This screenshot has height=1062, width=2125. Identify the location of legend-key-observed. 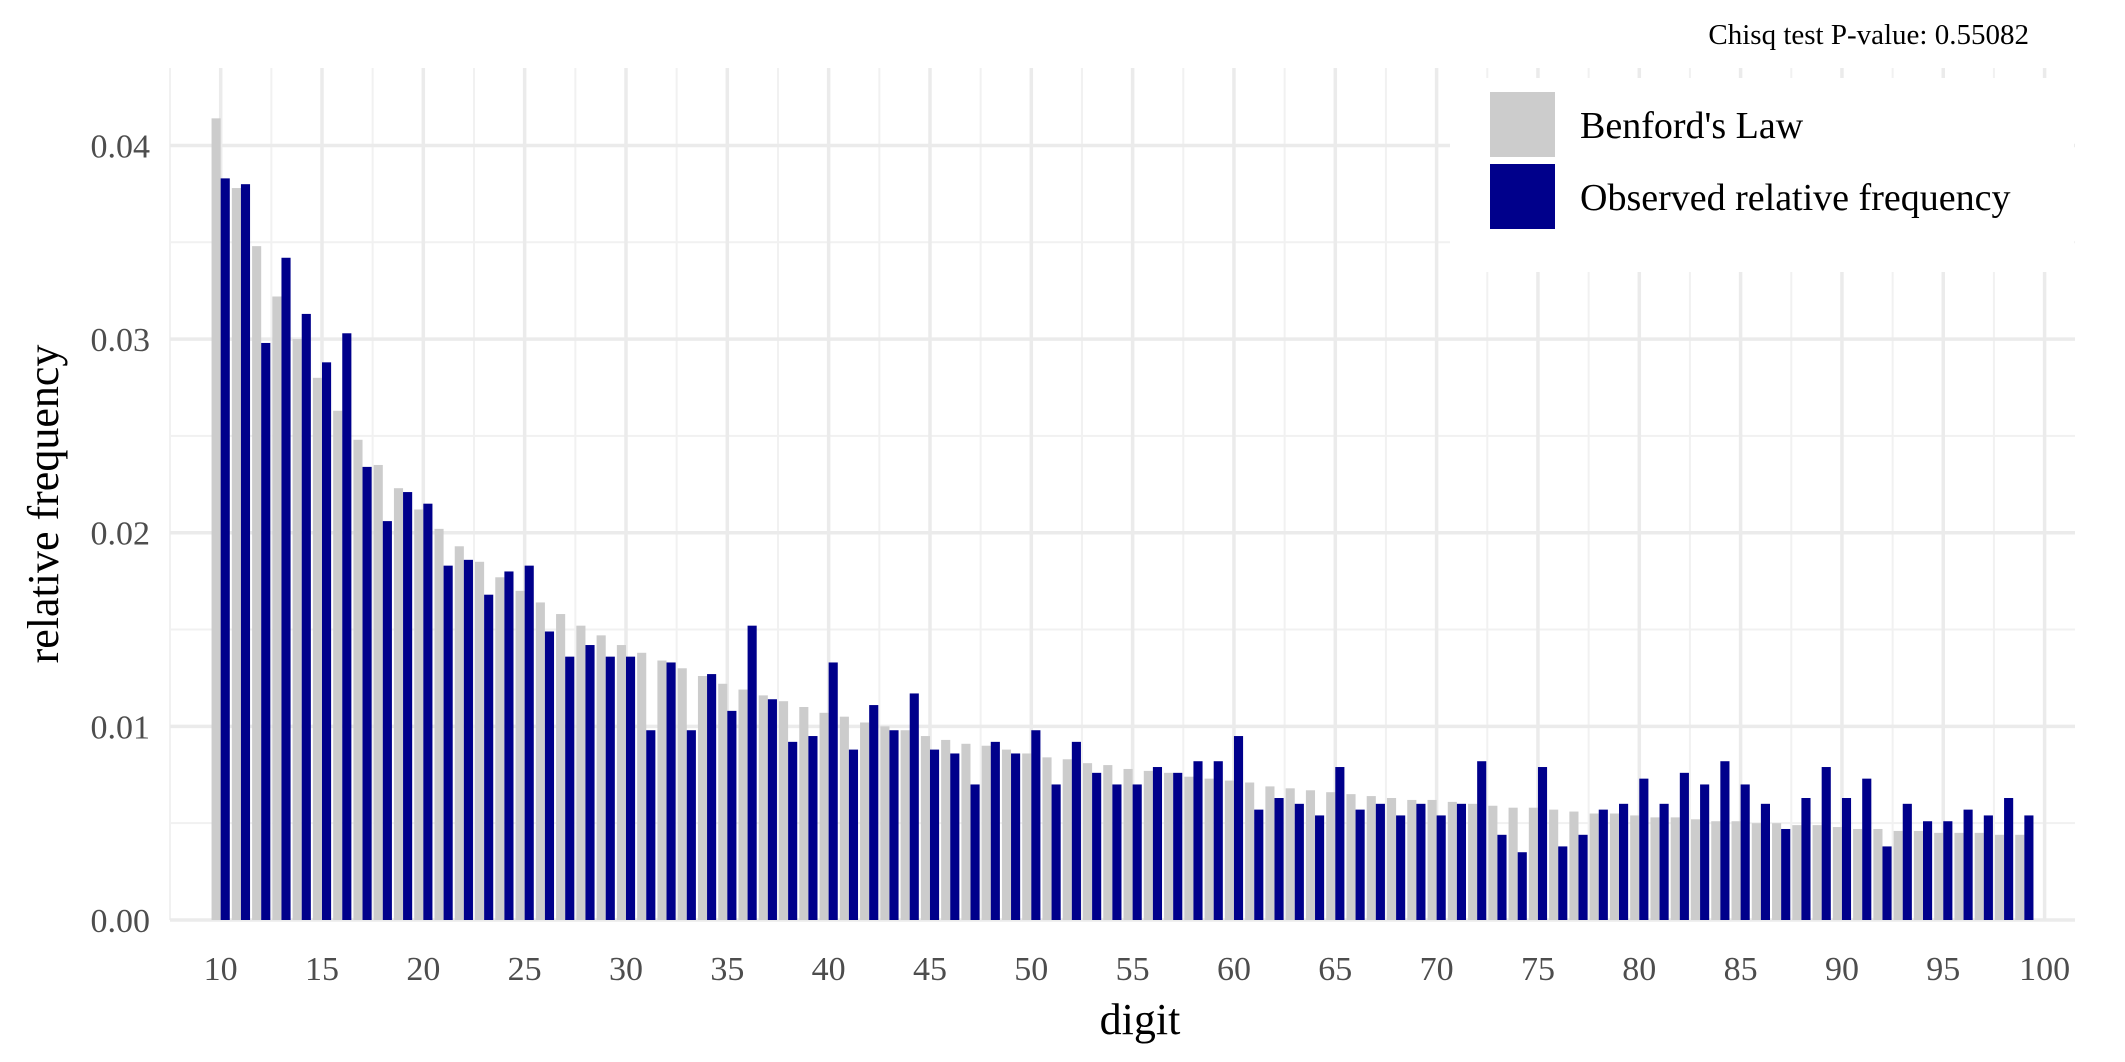
(1522, 196).